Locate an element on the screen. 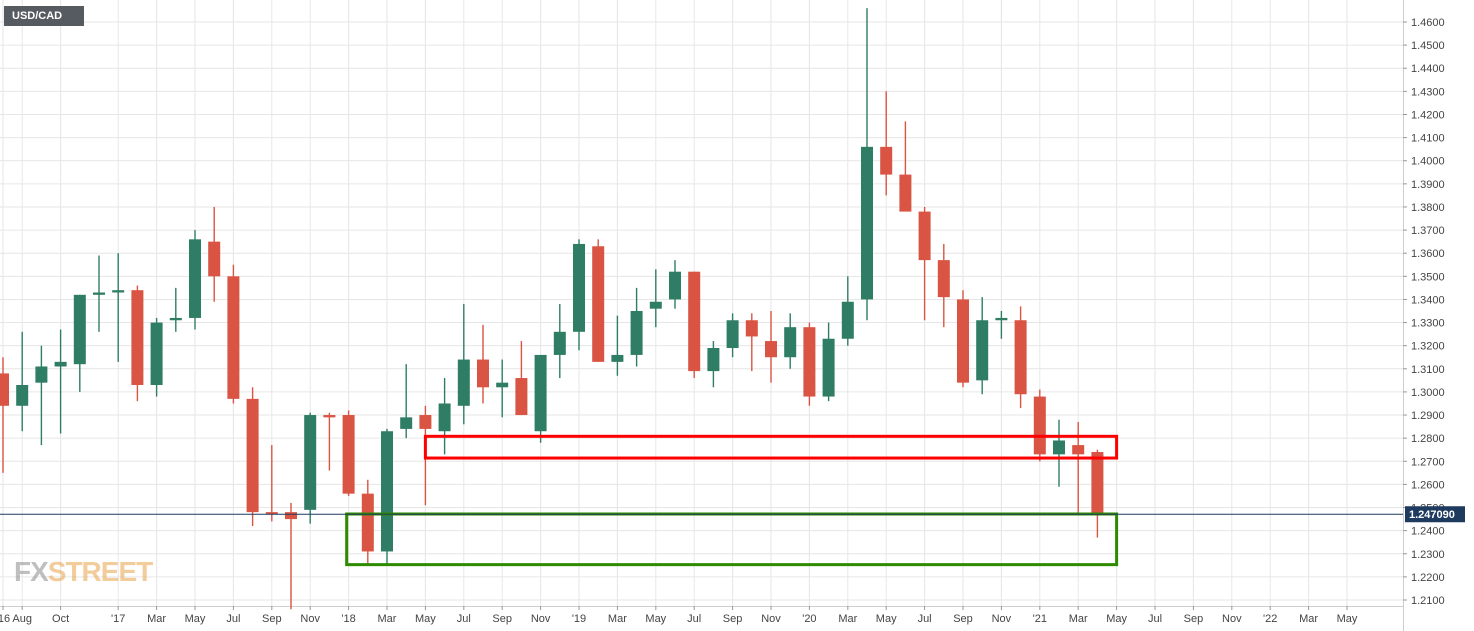 This screenshot has height=631, width=1474. x-tick-label: Oct is located at coordinates (60, 619).